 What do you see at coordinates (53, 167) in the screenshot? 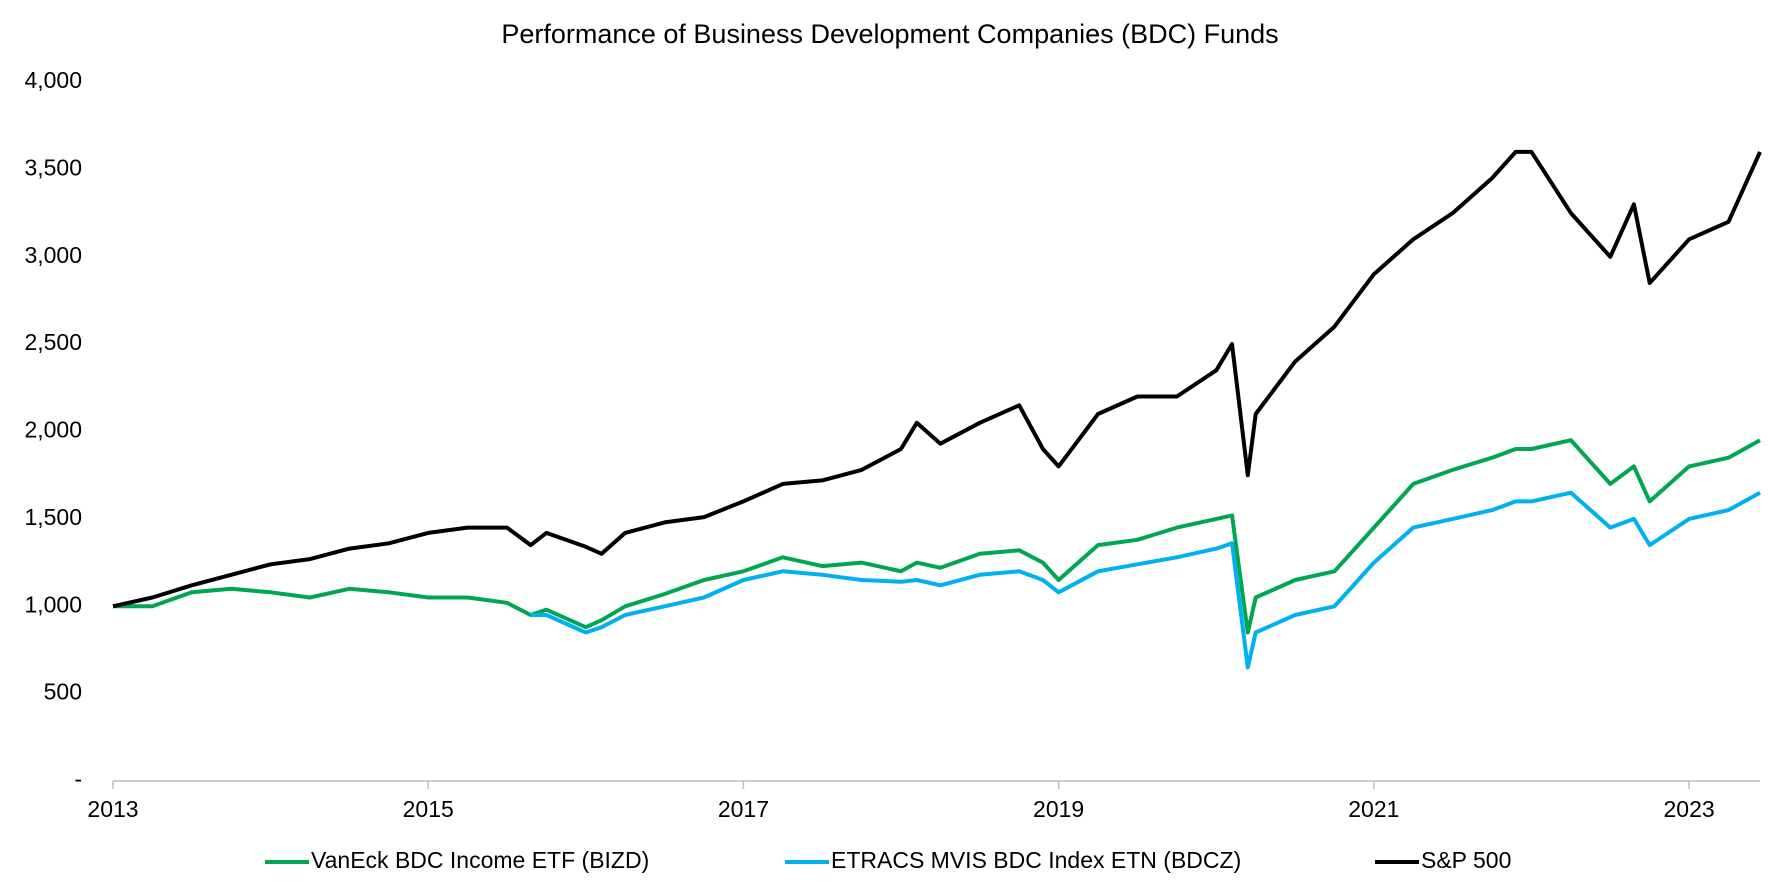
I see `y-tick-label: 3,500` at bounding box center [53, 167].